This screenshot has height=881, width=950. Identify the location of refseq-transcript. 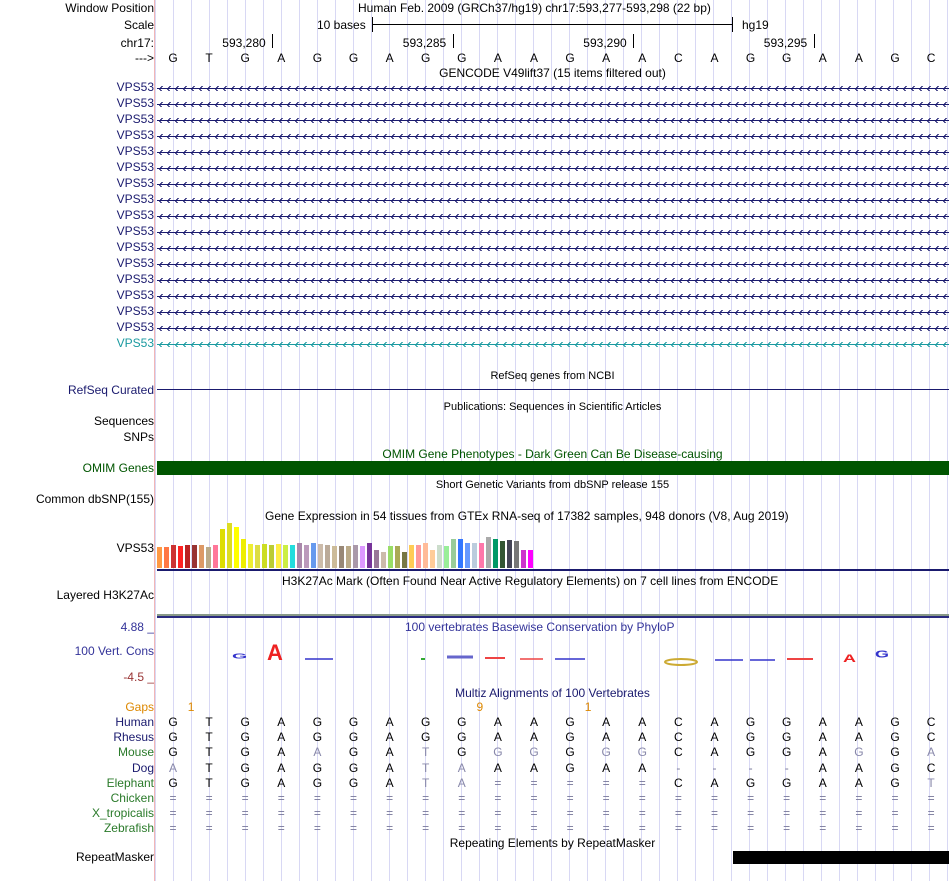
(553, 389).